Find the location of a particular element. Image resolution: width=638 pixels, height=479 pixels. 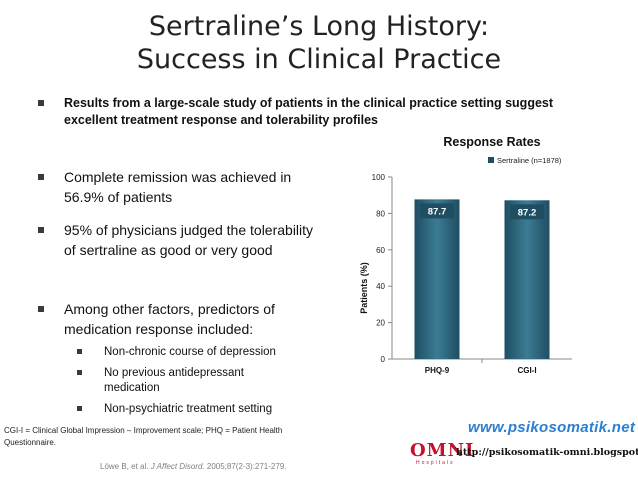

data-label: 87.2 is located at coordinates (527, 212).